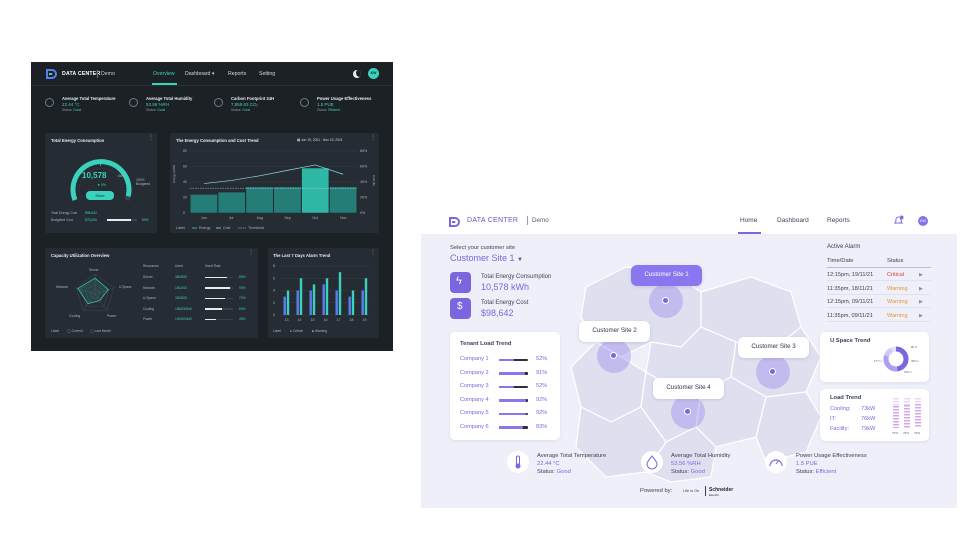 This screenshot has height=560, width=980. What do you see at coordinates (542, 386) in the screenshot?
I see `tenant-pct: 52%` at bounding box center [542, 386].